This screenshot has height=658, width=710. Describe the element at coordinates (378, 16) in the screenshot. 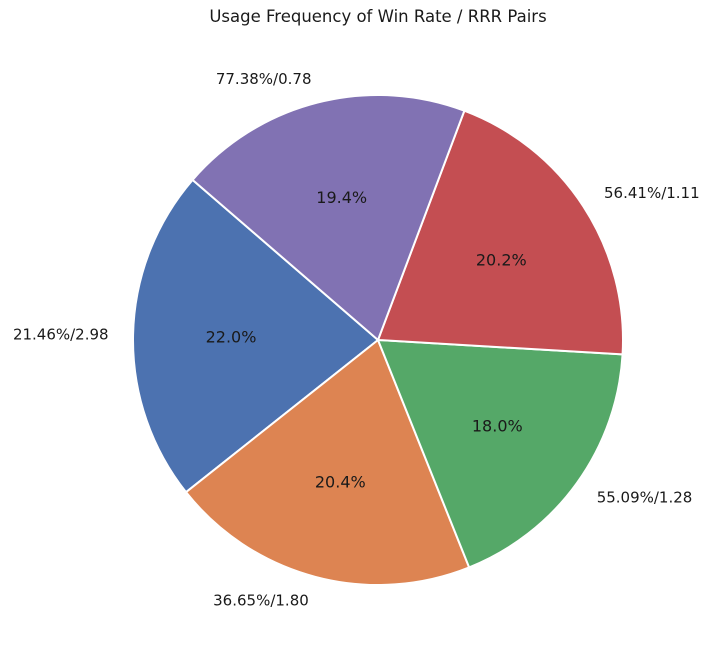

I see `chart-title: Usage Frequency of Win Rate / RRR Pairs` at that location.